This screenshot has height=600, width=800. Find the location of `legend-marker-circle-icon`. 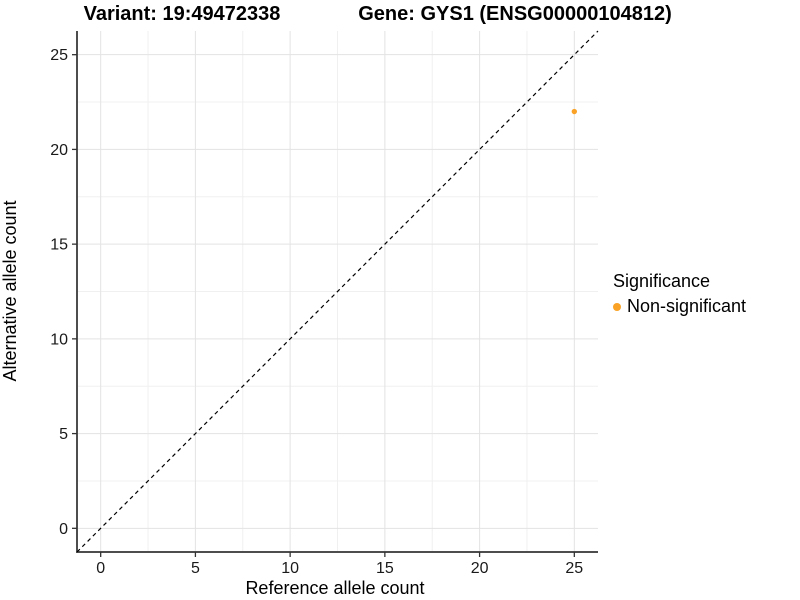

legend-marker-circle-icon is located at coordinates (617, 306).